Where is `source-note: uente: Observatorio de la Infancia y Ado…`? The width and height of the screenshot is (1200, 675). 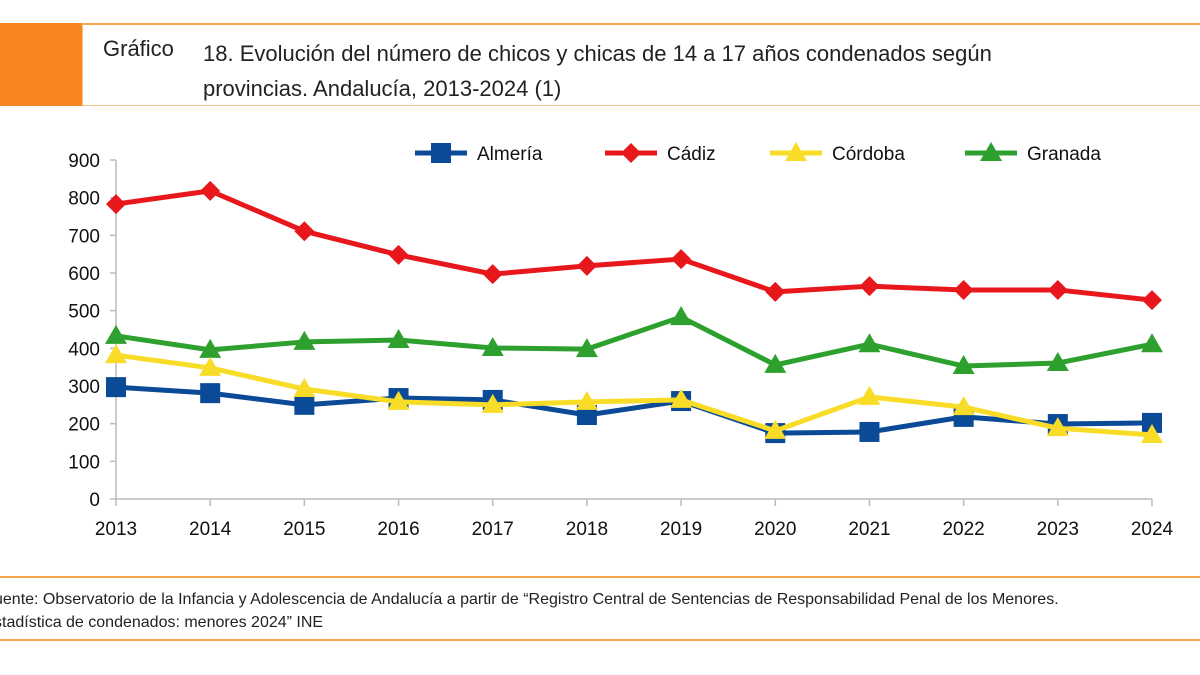
source-note: uente: Observatorio de la Infancia y Ado… is located at coordinates (529, 611).